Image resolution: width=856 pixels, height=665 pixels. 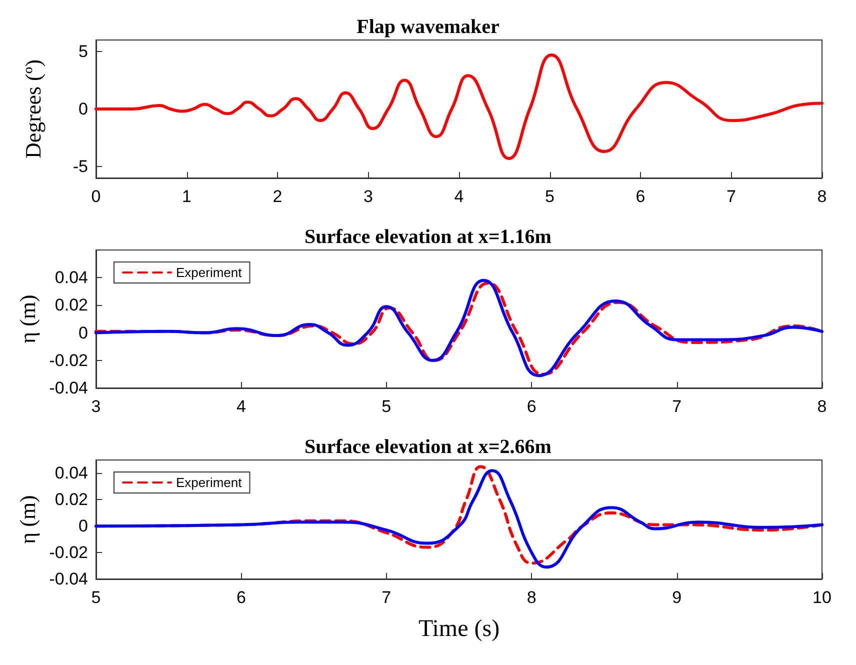 What do you see at coordinates (459, 629) in the screenshot?
I see `x-axis-title: Time (s)` at bounding box center [459, 629].